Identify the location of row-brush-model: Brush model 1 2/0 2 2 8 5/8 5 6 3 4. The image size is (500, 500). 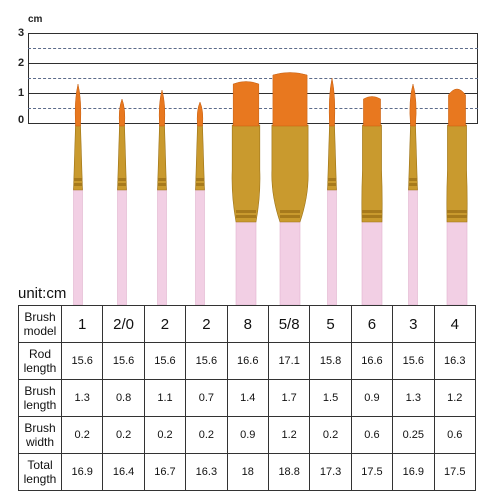
(247, 324).